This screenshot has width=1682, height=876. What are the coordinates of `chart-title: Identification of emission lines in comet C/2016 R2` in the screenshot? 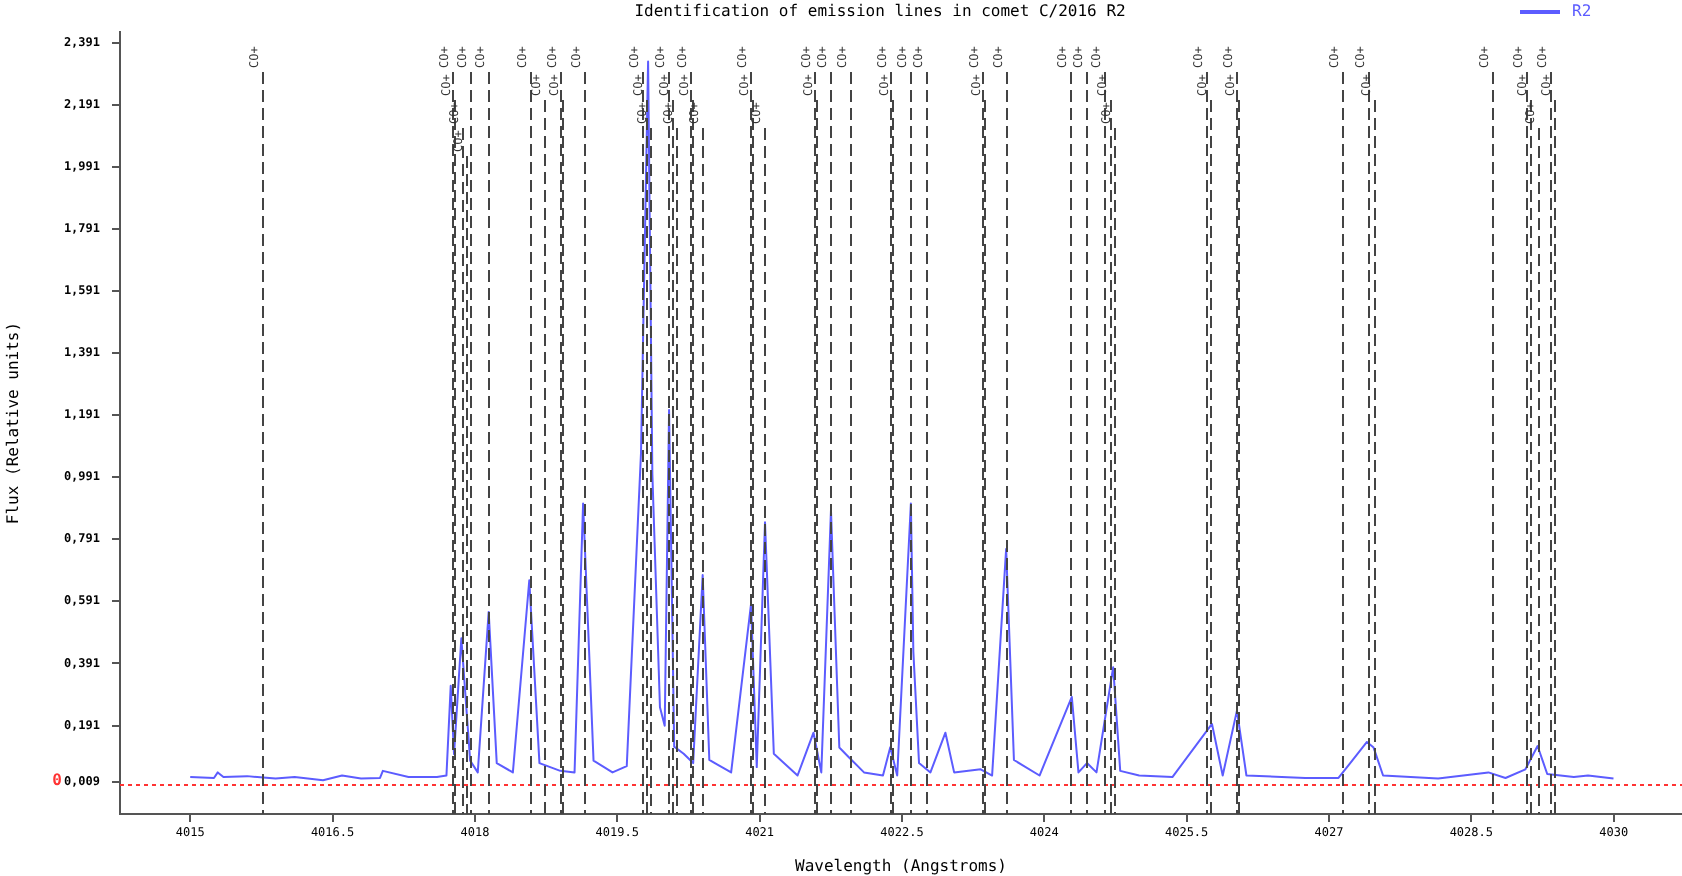 It's located at (880, 11).